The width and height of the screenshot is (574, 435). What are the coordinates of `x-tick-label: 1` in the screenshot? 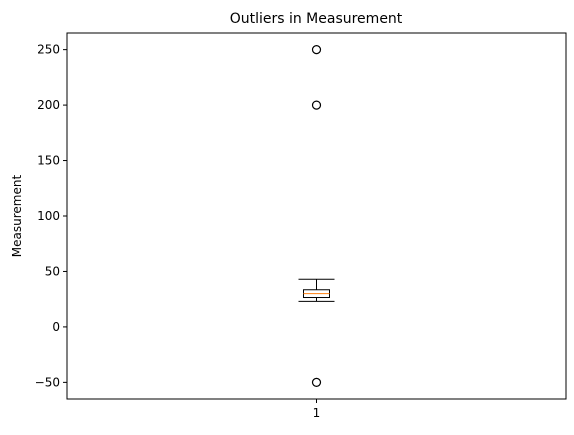 It's located at (317, 413).